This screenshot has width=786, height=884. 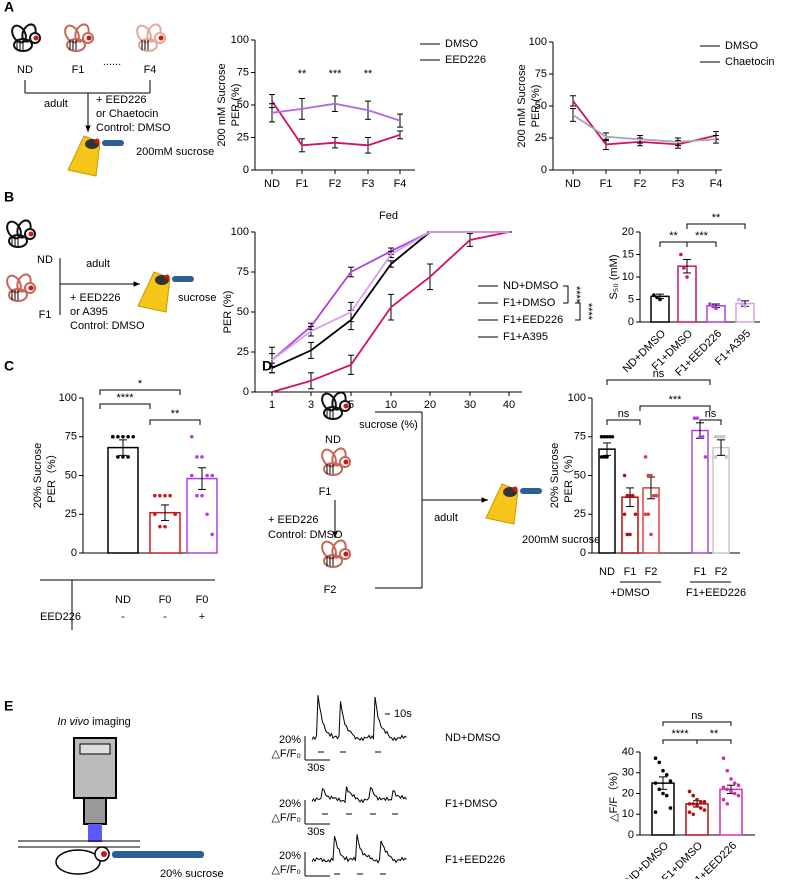 I want to click on legend-label: Chaetocin, so click(x=750, y=62).